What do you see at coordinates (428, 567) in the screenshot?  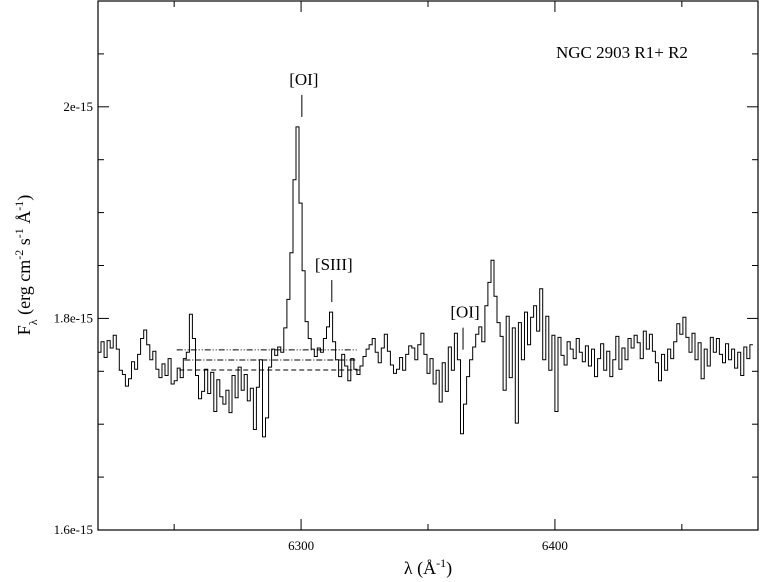 I see `x-axis-title: λ (Å-1)` at bounding box center [428, 567].